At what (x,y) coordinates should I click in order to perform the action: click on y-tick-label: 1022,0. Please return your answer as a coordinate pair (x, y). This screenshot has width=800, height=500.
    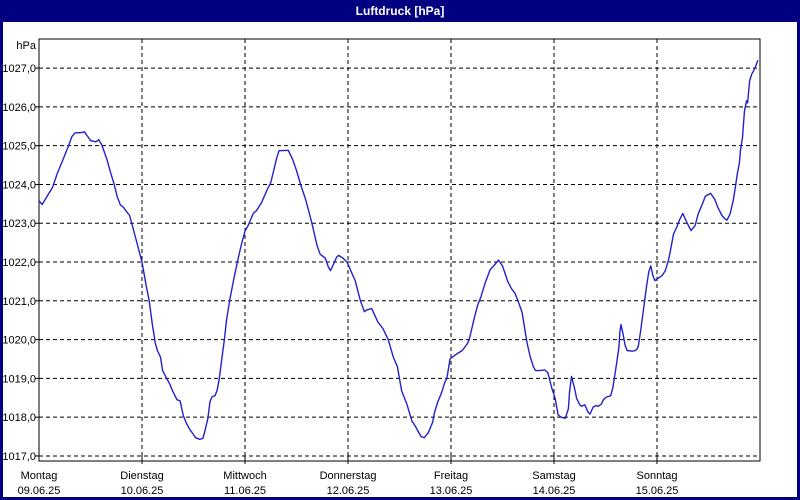
    Looking at the image, I should click on (19, 263).